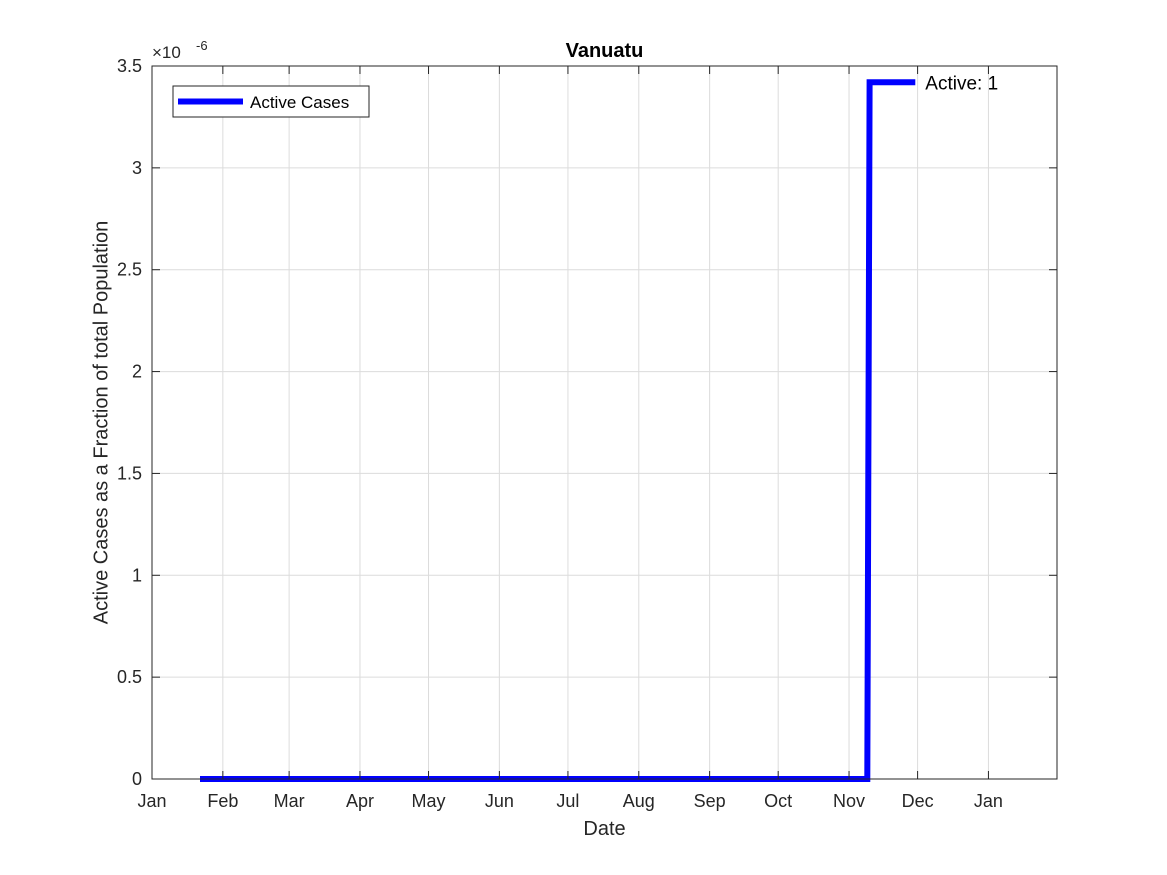 Image resolution: width=1167 pixels, height=875 pixels. Describe the element at coordinates (137, 779) in the screenshot. I see `y-tick-label: 0` at that location.